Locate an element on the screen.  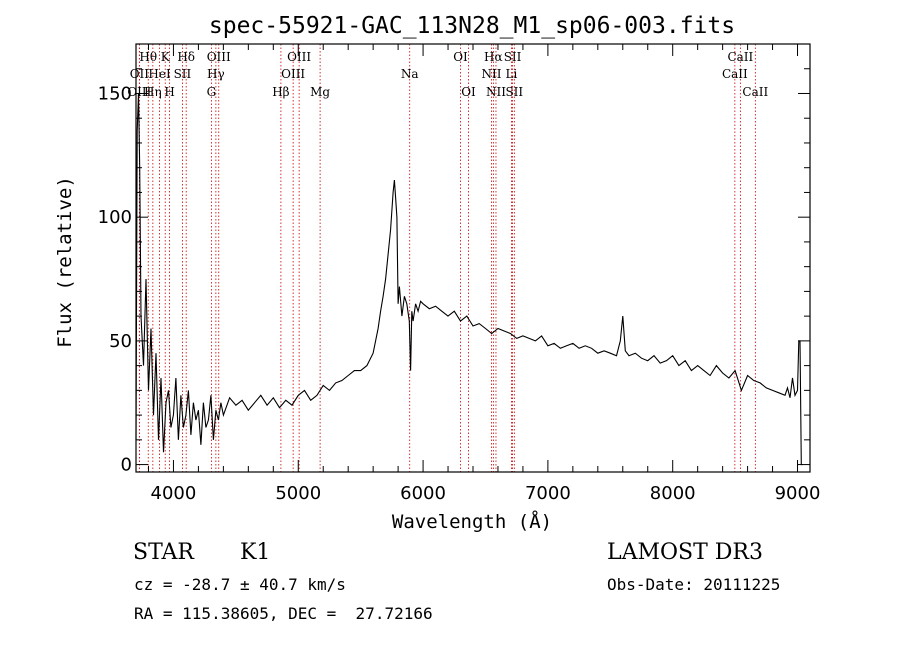
spectral-line-label: G is located at coordinates (212, 92).